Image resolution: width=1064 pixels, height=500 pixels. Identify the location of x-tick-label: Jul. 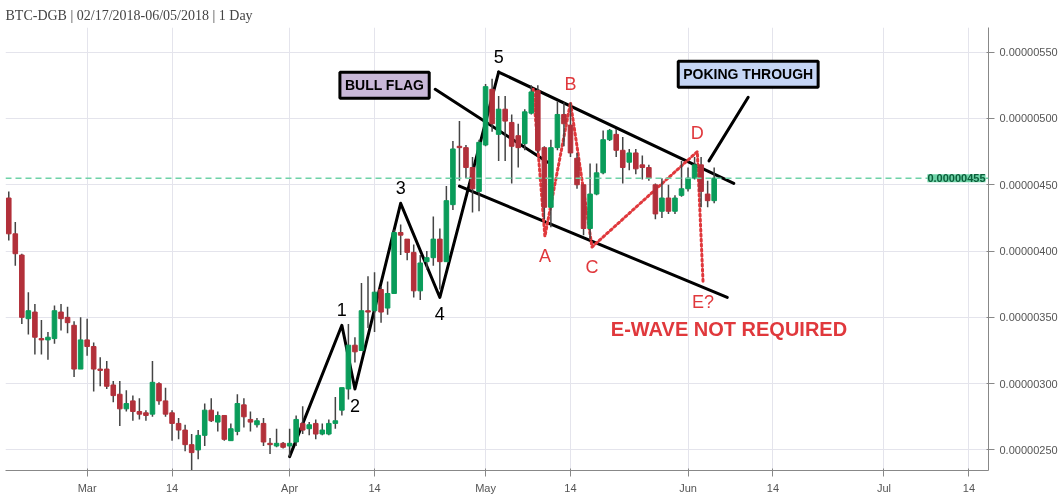
(884, 487).